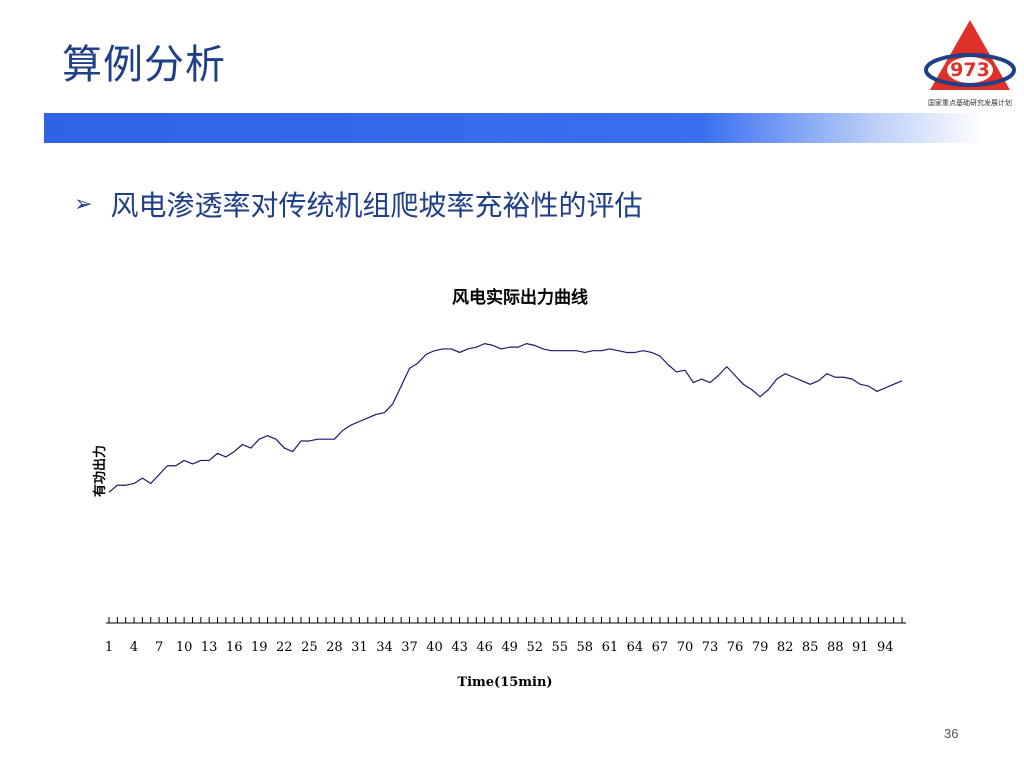  Describe the element at coordinates (685, 647) in the screenshot. I see `x-tick-label: 70` at that location.